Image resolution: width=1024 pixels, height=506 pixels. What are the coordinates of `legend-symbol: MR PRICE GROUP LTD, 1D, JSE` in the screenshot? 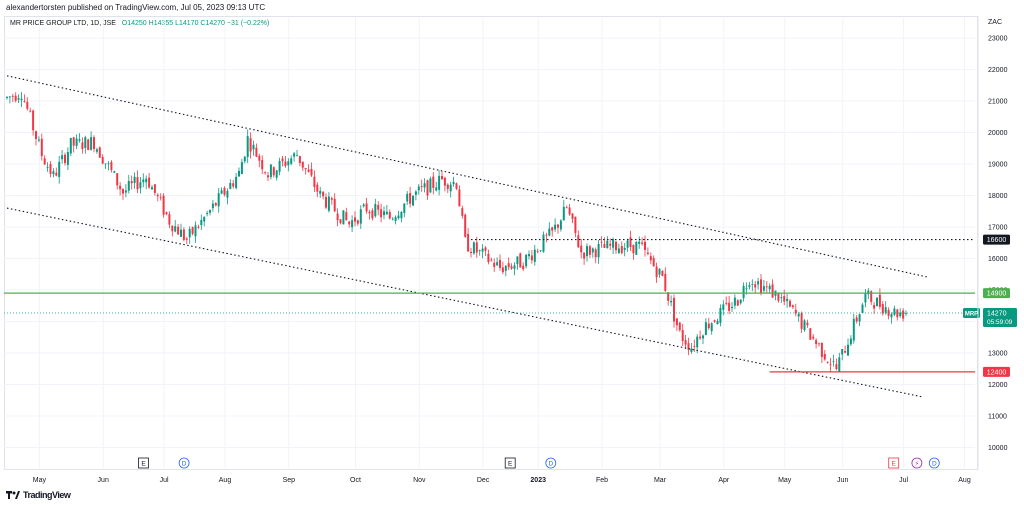 It's located at (63, 23).